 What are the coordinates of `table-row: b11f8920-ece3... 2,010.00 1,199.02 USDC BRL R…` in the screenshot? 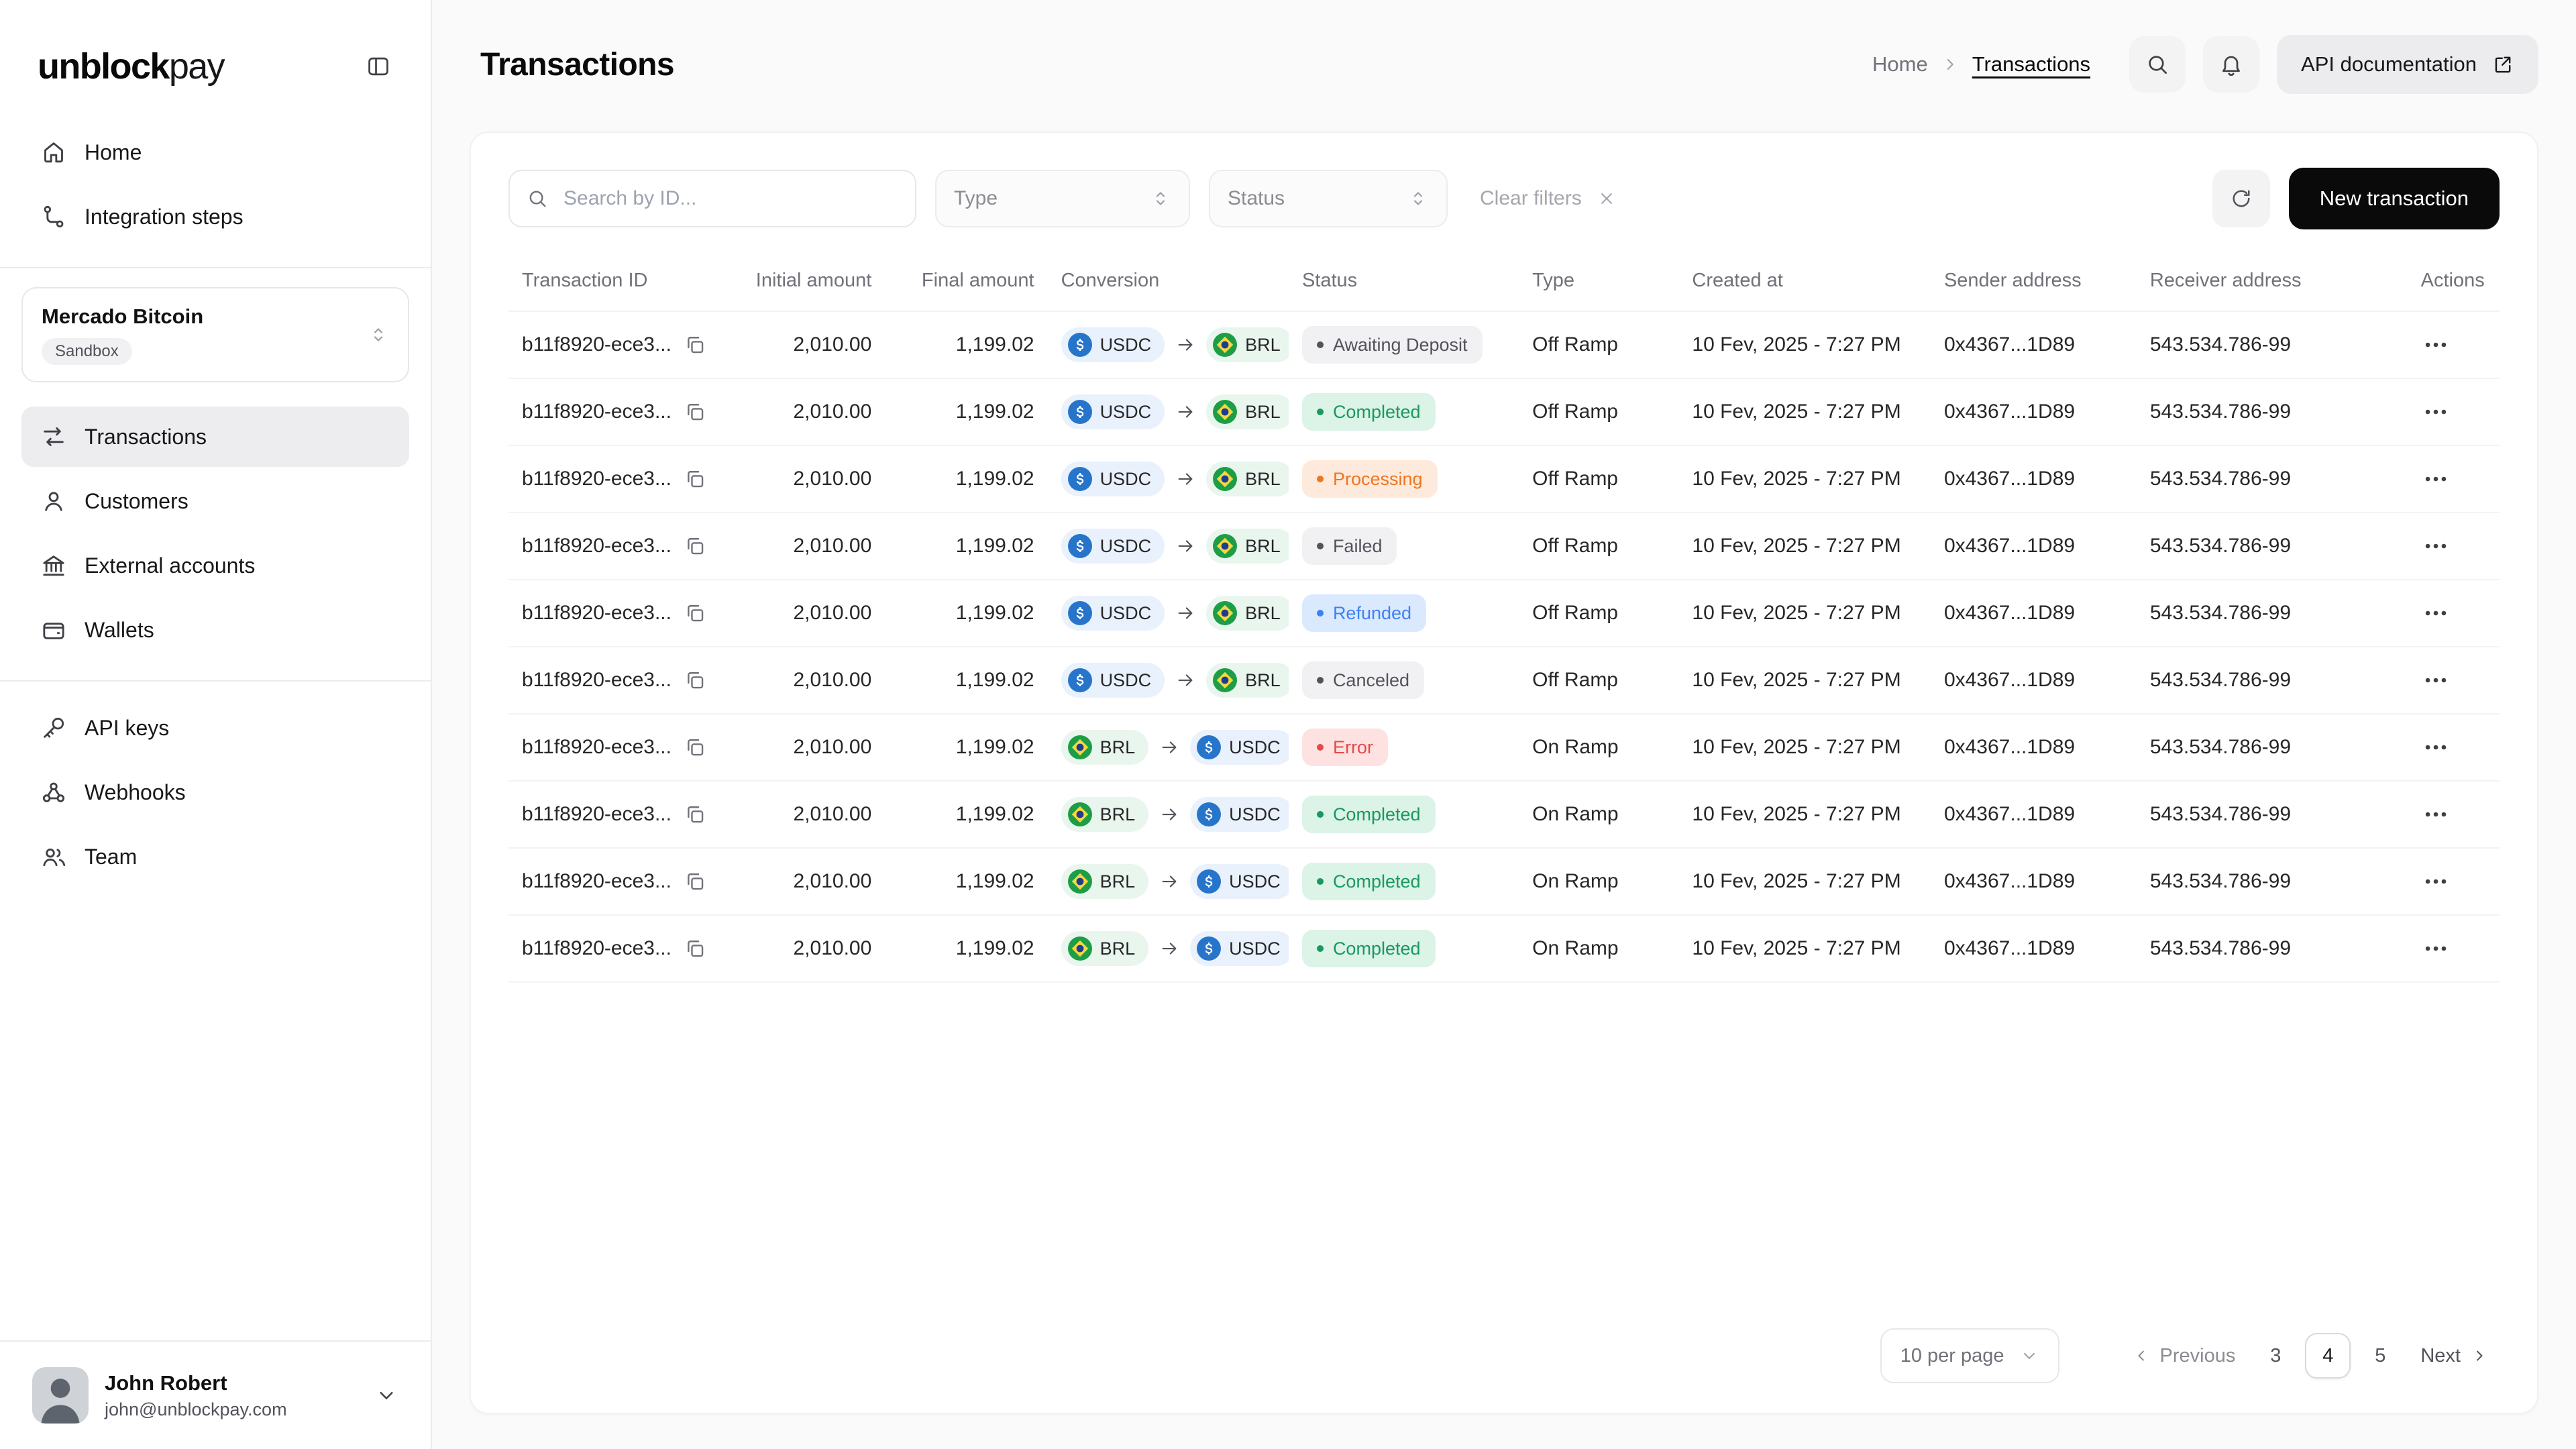 It's located at (1504, 613).